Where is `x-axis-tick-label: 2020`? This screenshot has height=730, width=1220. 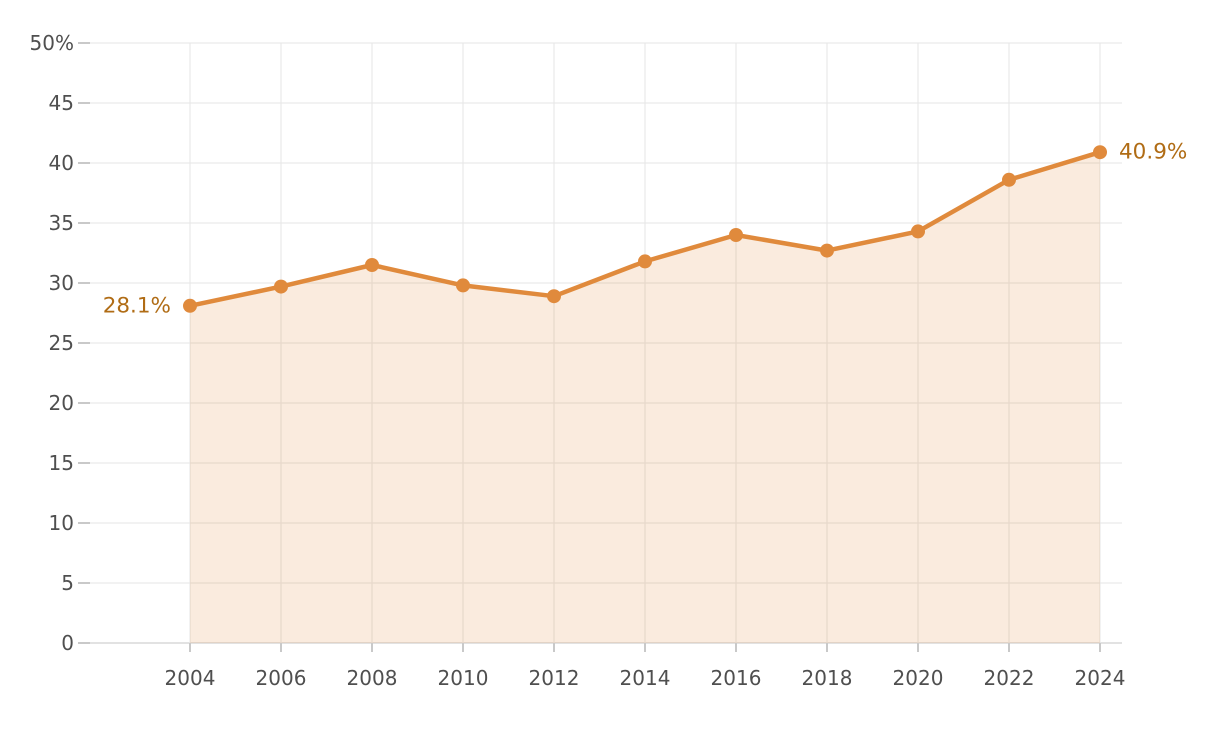 x-axis-tick-label: 2020 is located at coordinates (918, 678).